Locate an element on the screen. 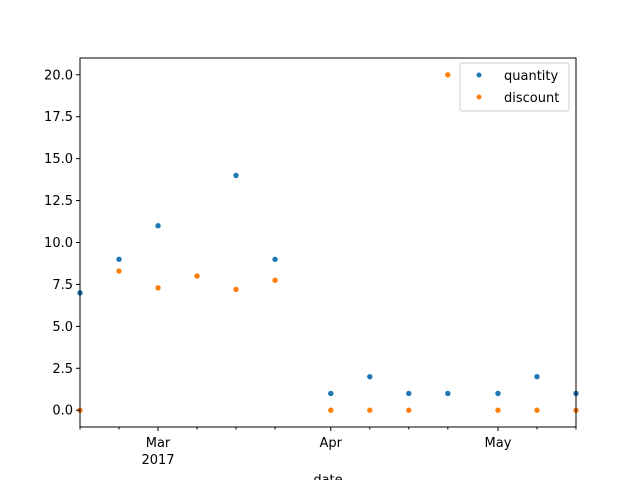  x-axis: Mar 2017 Apr May is located at coordinates (328, 447).